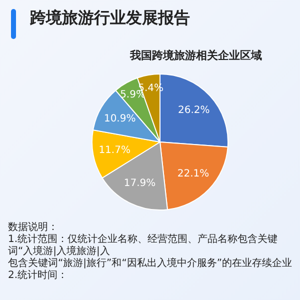 The width and height of the screenshot is (300, 300). Describe the element at coordinates (110, 18) in the screenshot. I see `chart-title: 跨境旅游行业发展报告` at that location.